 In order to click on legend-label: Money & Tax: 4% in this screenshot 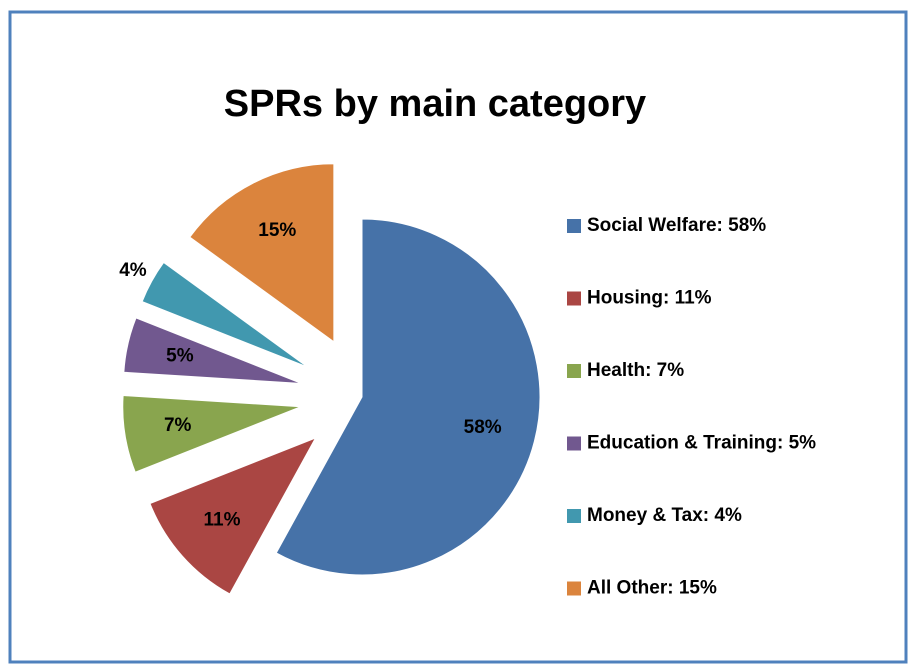, I will do `click(664, 515)`.